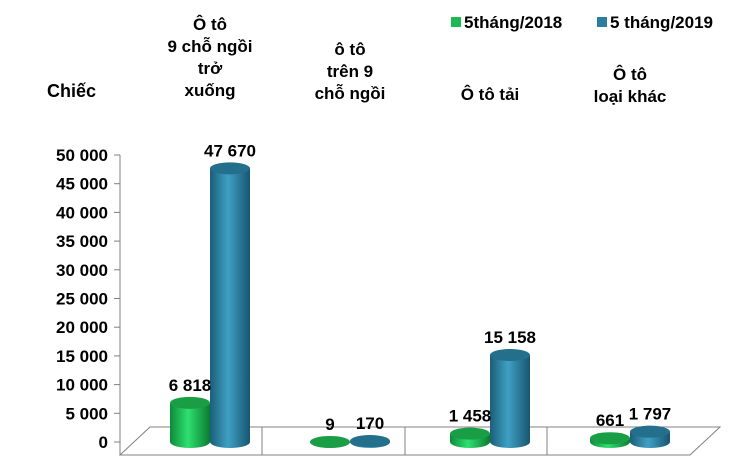 This screenshot has width=750, height=468. What do you see at coordinates (582, 22) in the screenshot?
I see `legend: 5tháng/2018 5 tháng/2019` at bounding box center [582, 22].